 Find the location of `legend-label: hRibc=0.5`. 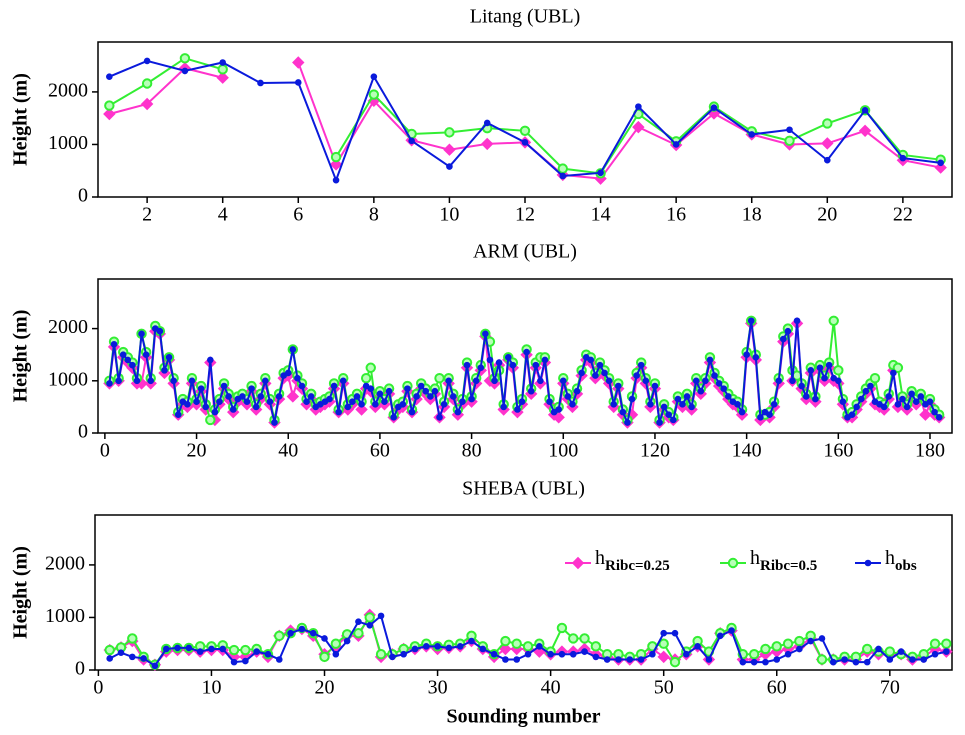

legend-label: hRibc=0.5 is located at coordinates (783, 561).